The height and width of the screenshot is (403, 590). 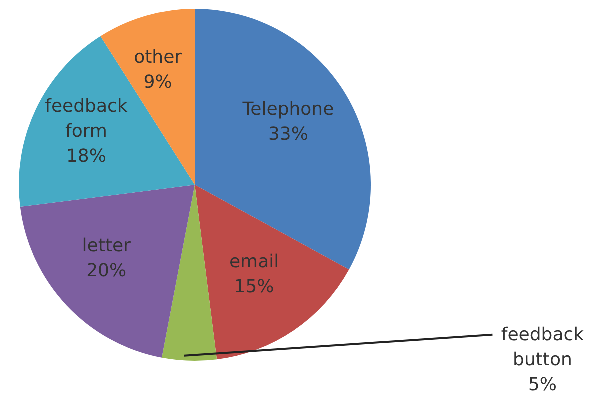 I want to click on data-label: 18%, so click(x=86, y=156).